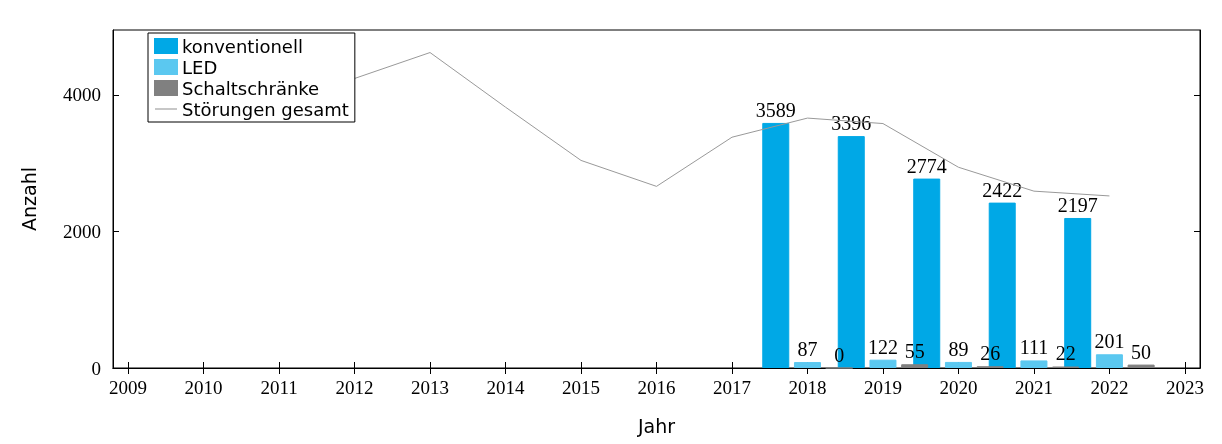 This screenshot has width=1222, height=444. I want to click on legend-label: Störungen gesamt, so click(265, 109).